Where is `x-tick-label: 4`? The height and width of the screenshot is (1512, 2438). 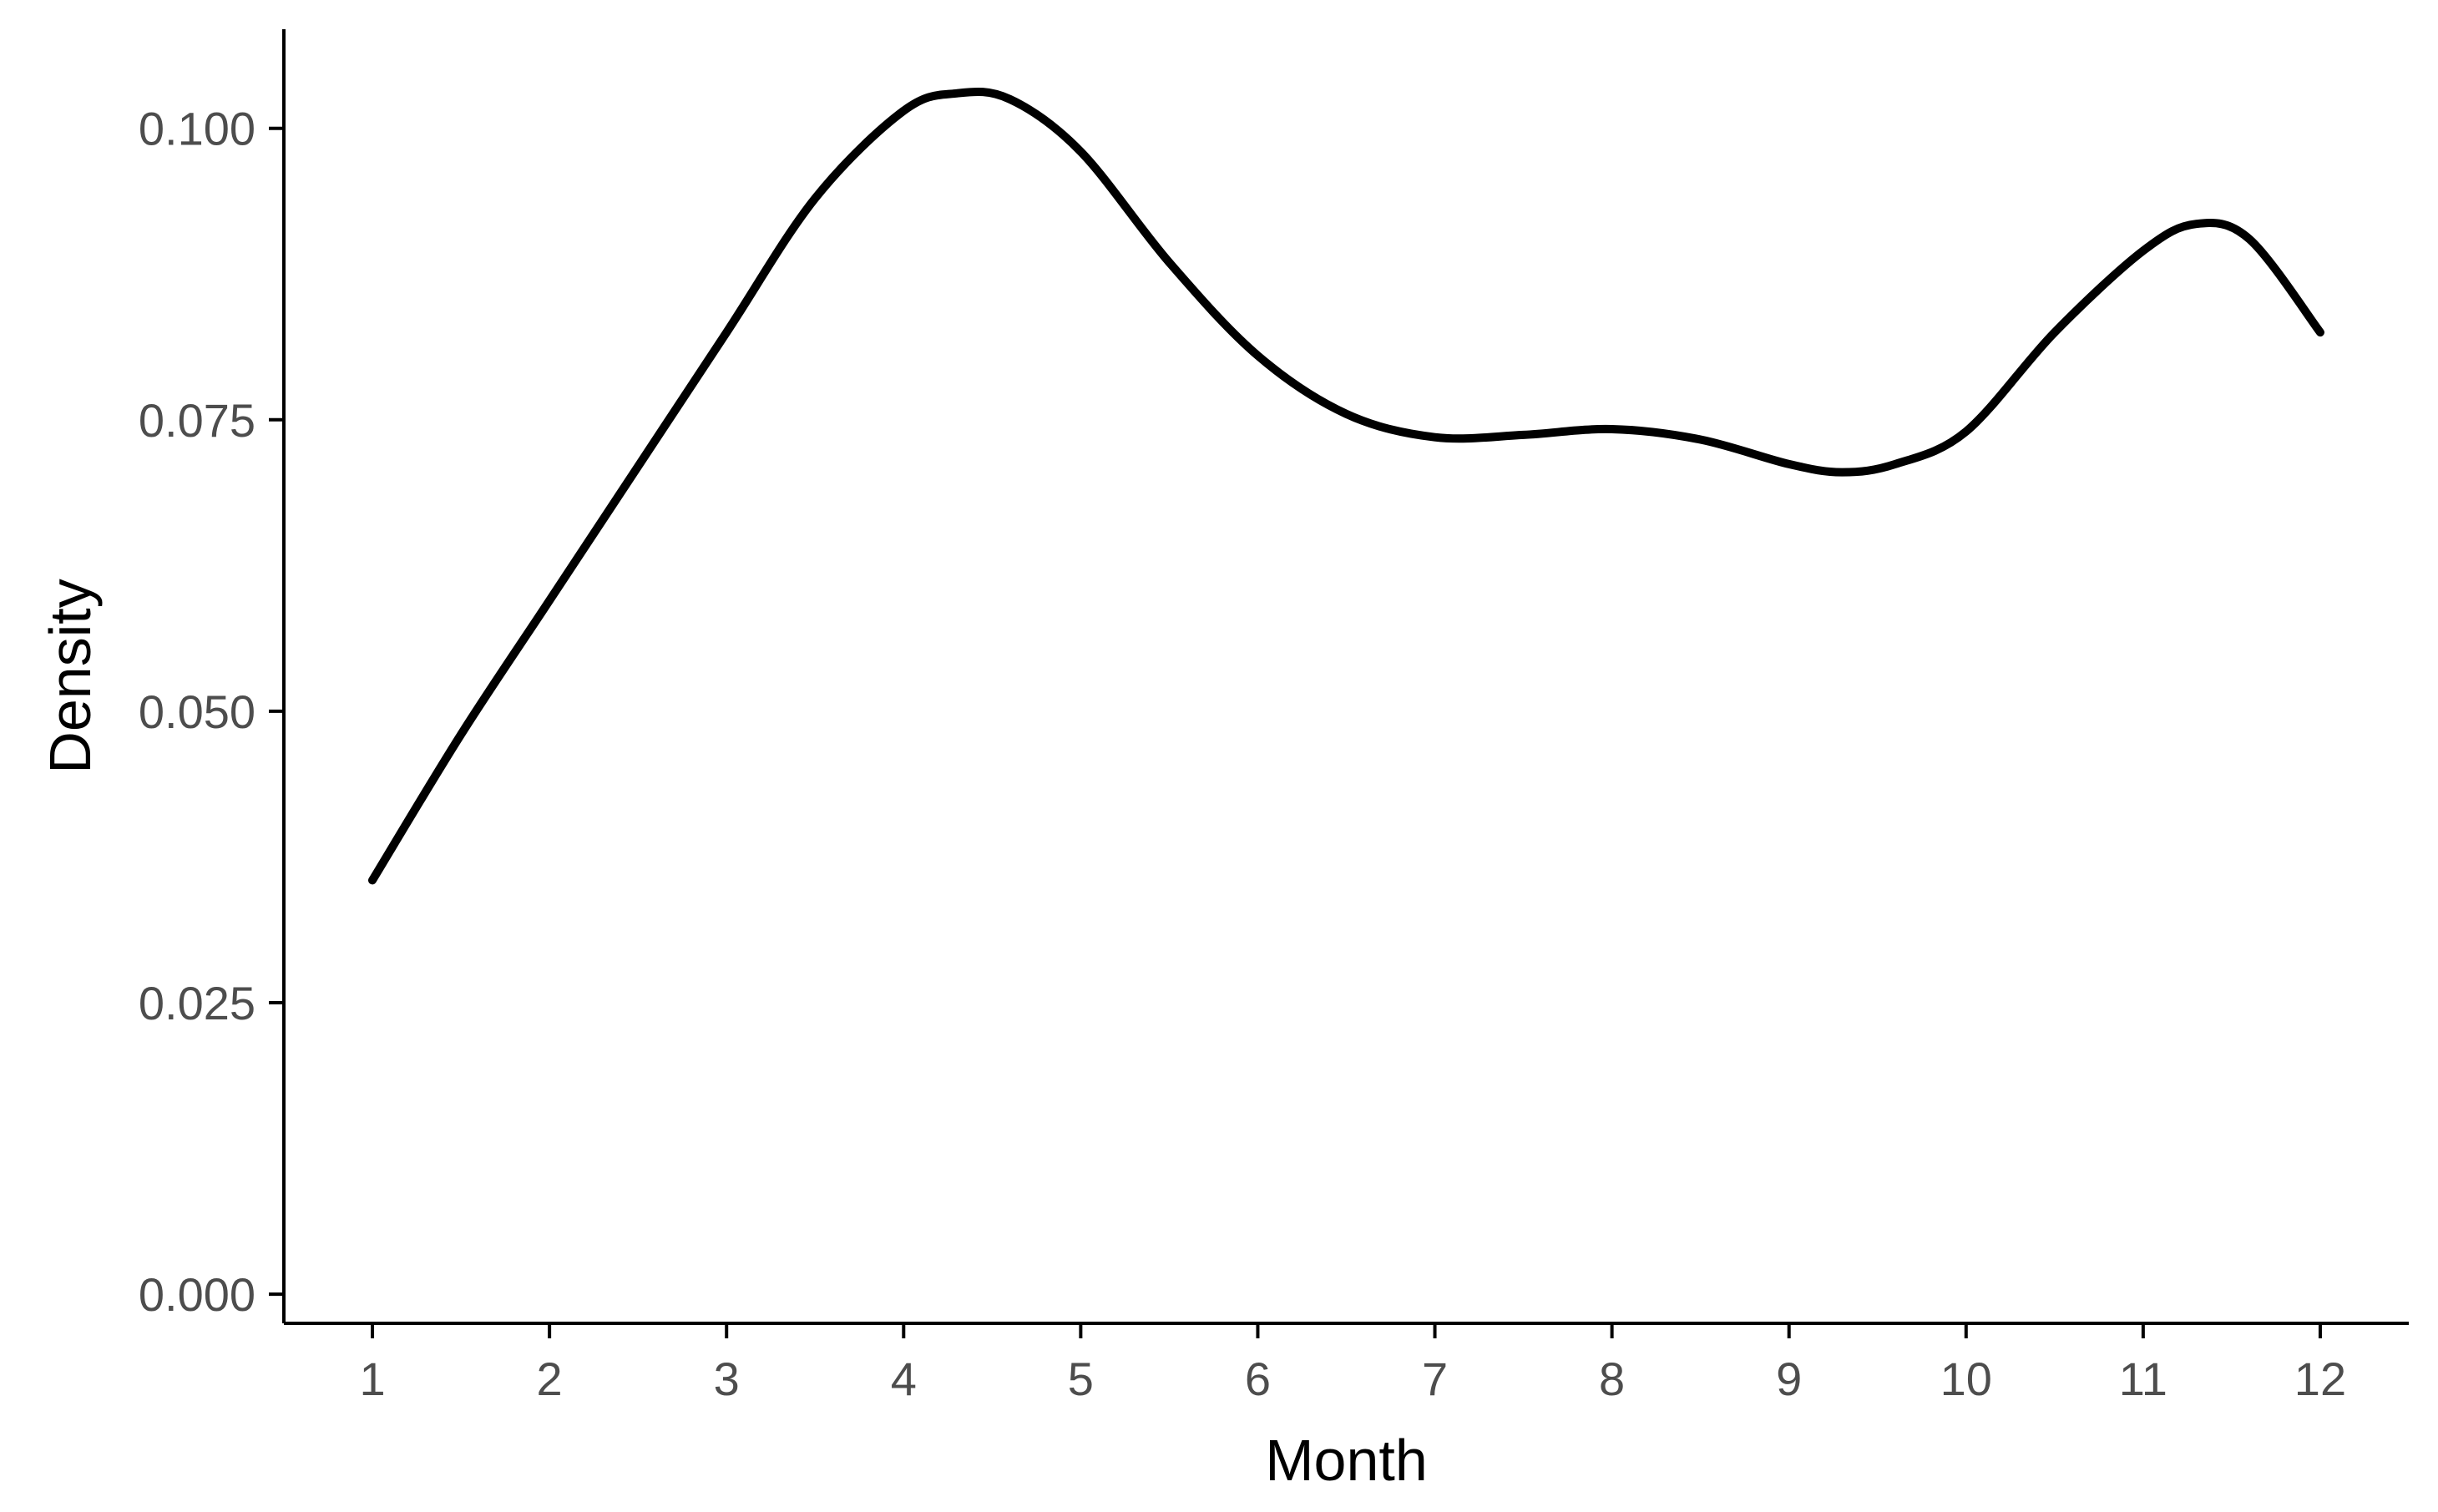
x-tick-label: 4 is located at coordinates (904, 1379).